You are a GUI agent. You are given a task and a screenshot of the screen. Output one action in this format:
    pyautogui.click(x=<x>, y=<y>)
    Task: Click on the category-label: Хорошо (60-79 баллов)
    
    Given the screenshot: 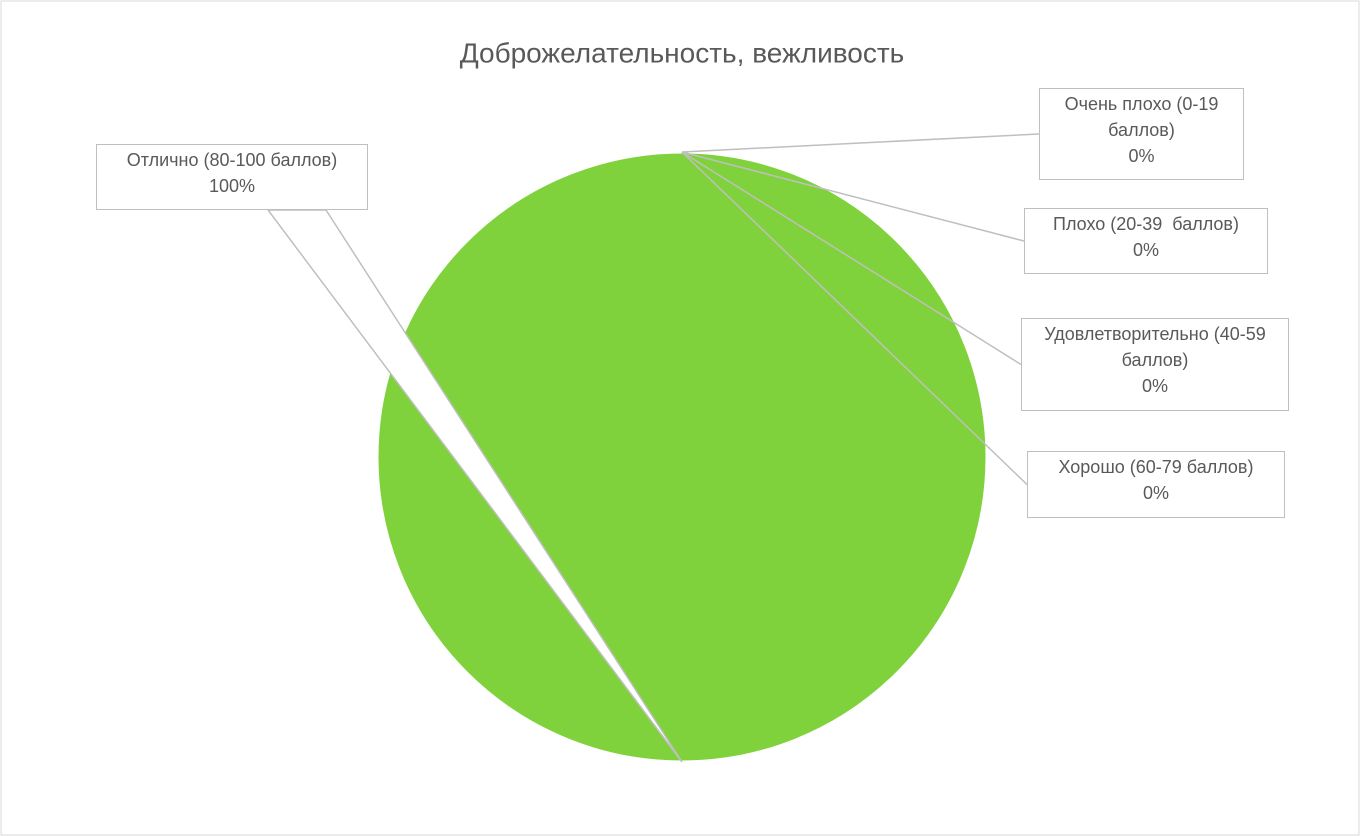 What is the action you would take?
    pyautogui.click(x=1156, y=467)
    